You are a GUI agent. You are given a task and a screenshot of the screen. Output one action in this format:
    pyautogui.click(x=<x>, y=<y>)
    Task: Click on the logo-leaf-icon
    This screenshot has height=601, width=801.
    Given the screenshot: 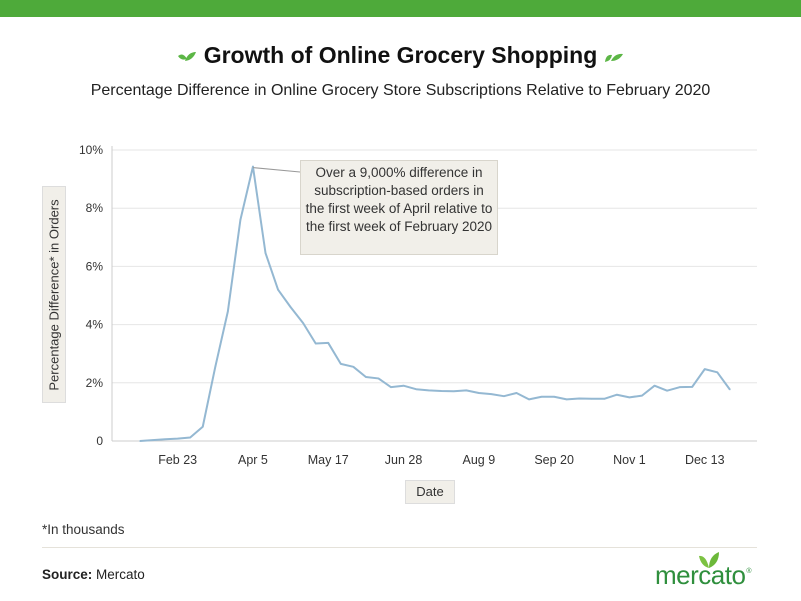 What is the action you would take?
    pyautogui.click(x=709, y=560)
    